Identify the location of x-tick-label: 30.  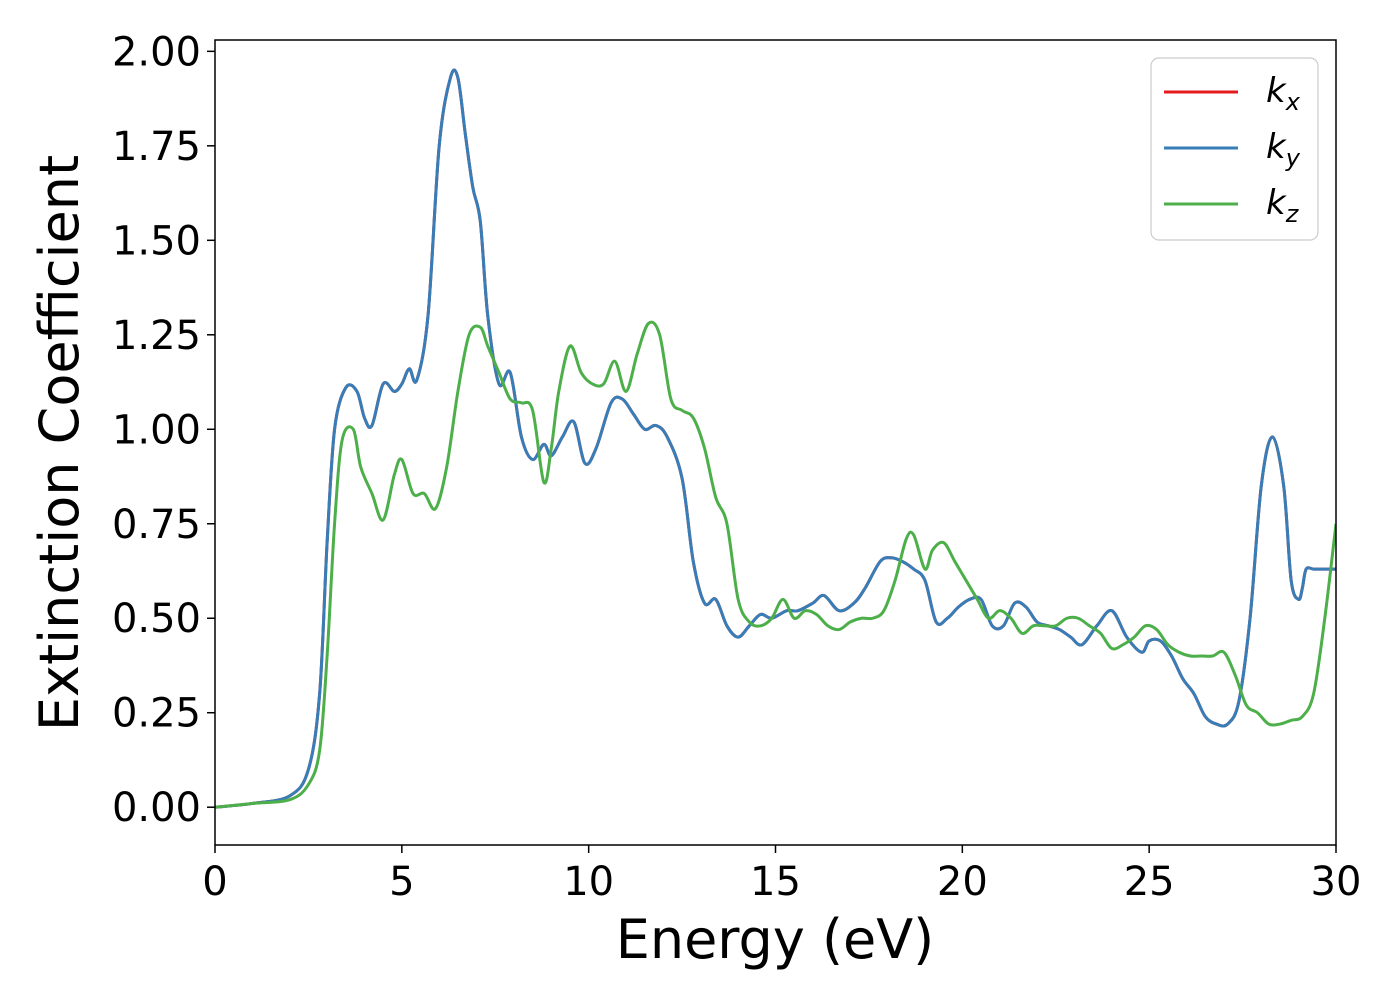
(1336, 882).